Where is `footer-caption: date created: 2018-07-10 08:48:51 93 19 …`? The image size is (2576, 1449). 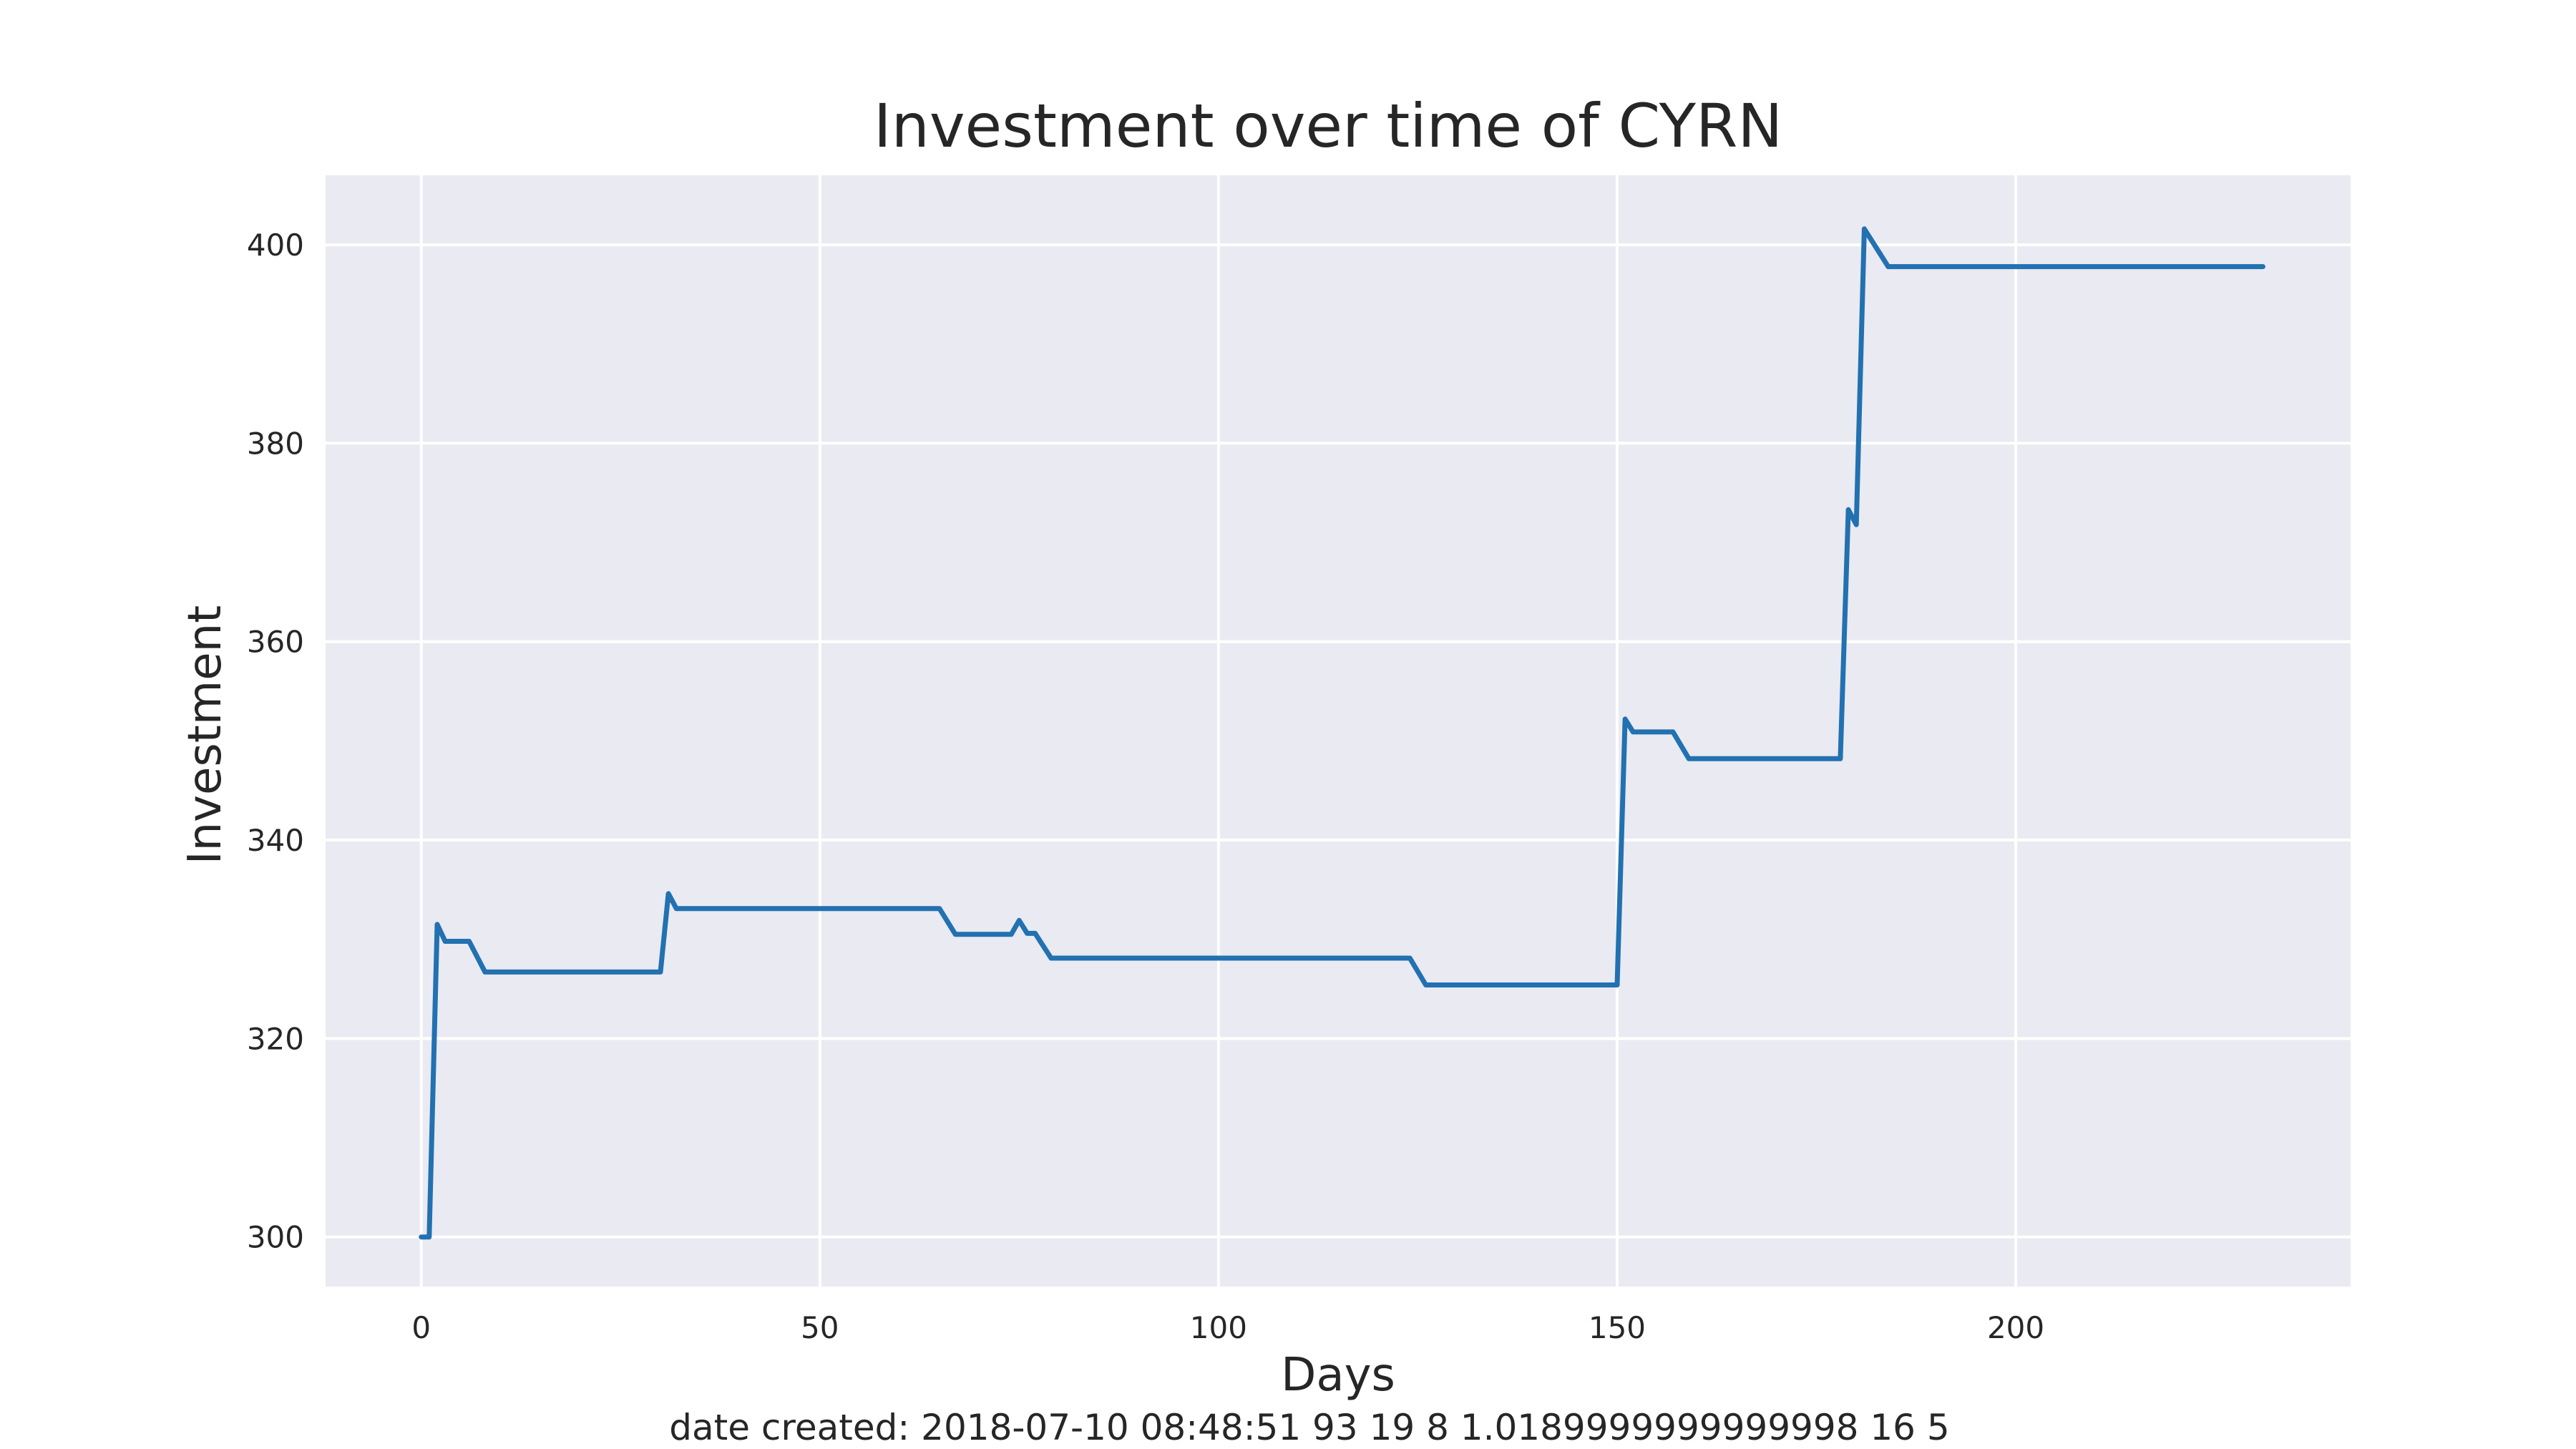
footer-caption: date created: 2018-07-10 08:48:51 93 19 … is located at coordinates (1309, 1427).